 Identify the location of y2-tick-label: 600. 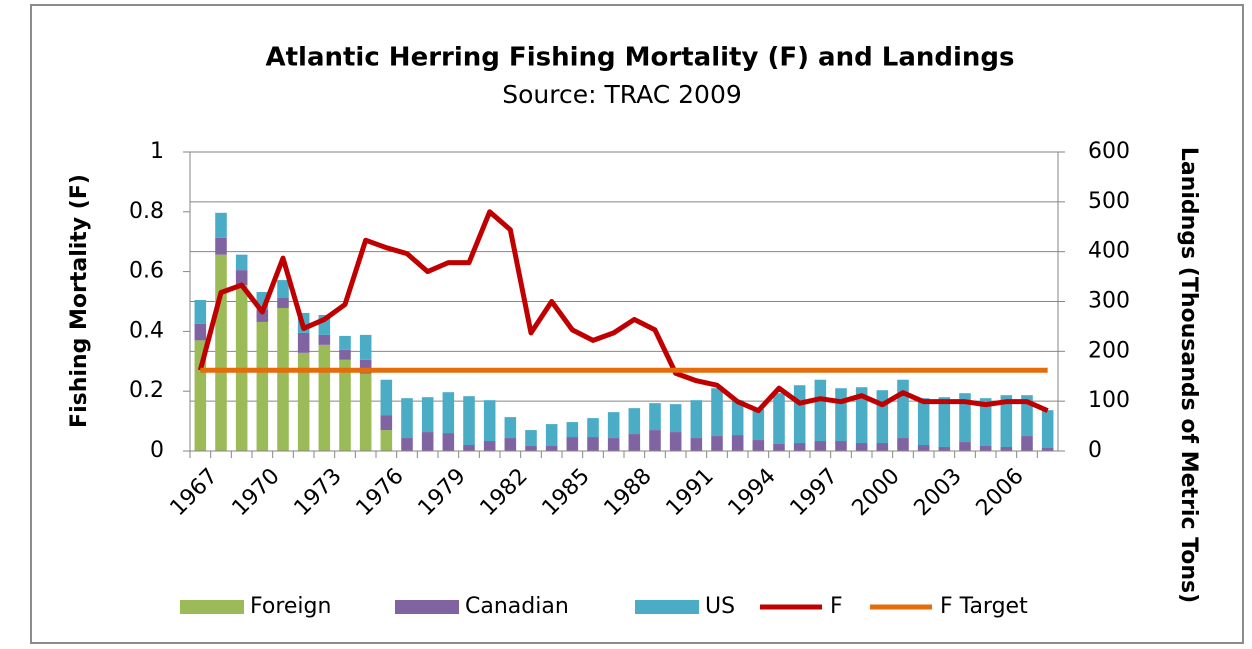
(1109, 151).